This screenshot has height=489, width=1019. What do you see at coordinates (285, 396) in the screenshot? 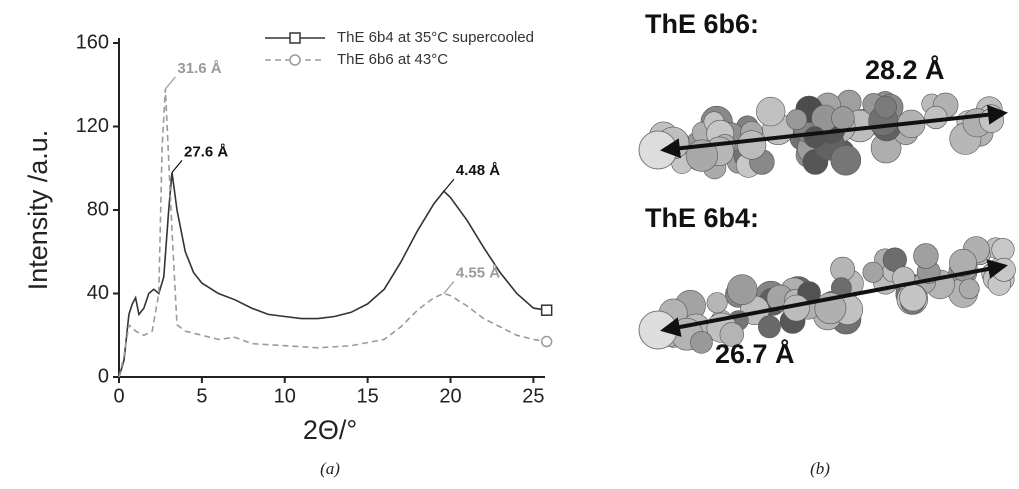
I see `x-tick-label: 10` at bounding box center [285, 396].